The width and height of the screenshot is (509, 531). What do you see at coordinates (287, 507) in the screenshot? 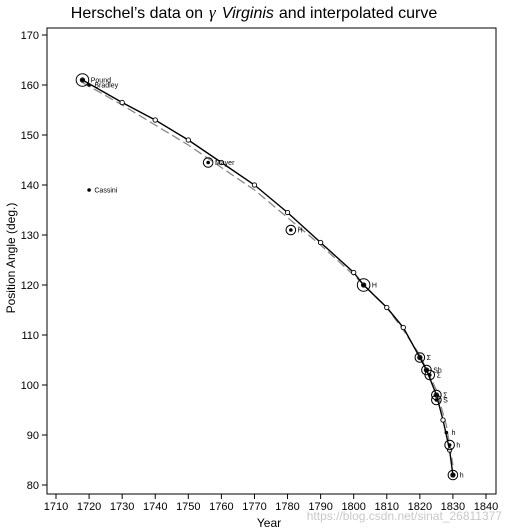
I see `x-tick-label: 1780` at bounding box center [287, 507].